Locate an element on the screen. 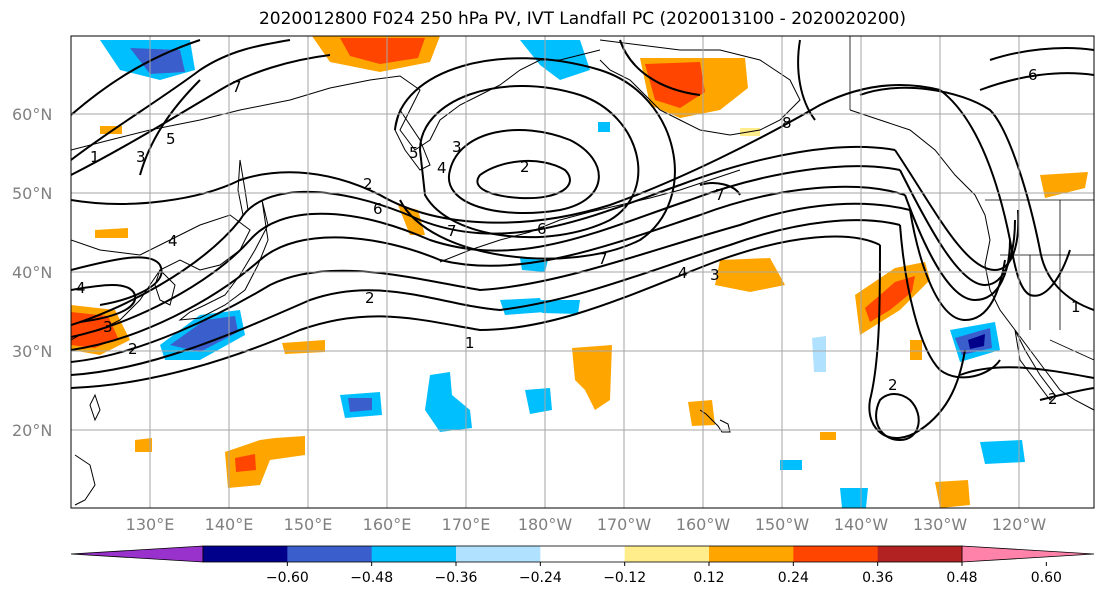 This screenshot has height=601, width=1105. coastline-alaska is located at coordinates (700, 87).